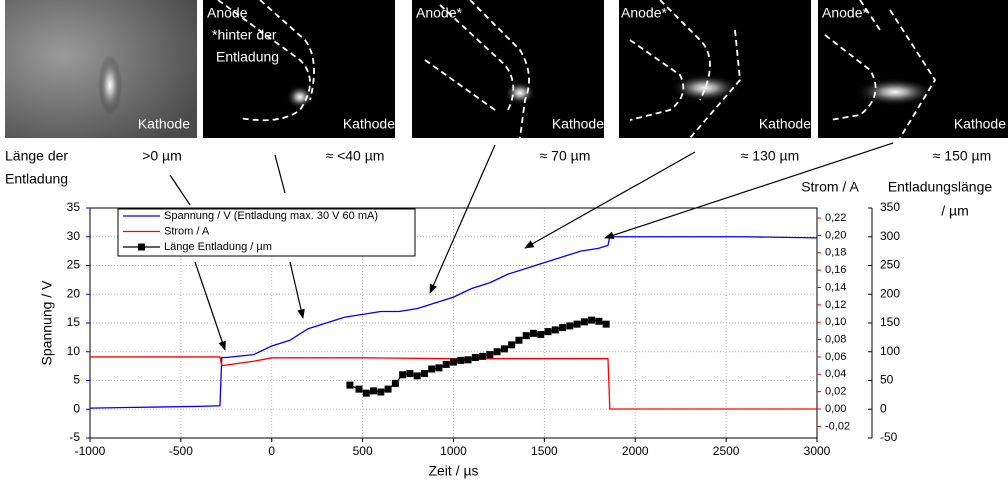 This screenshot has width=1008, height=483. I want to click on y2-tick-label: 0,22, so click(835, 218).